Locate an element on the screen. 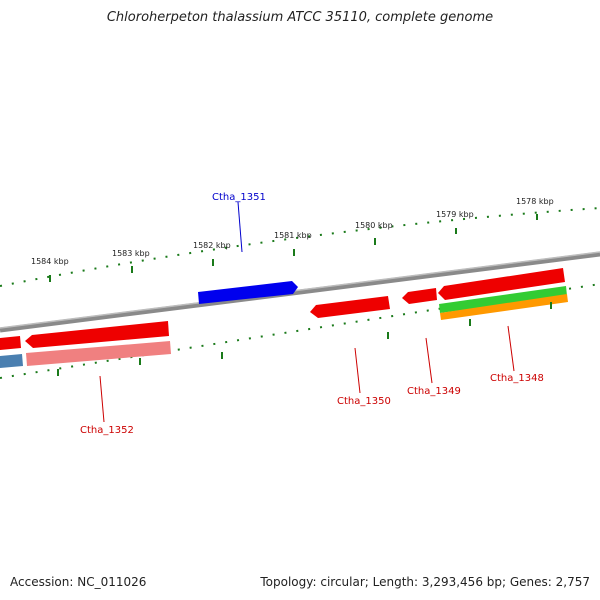  tick-label-1581: 1581 kbp is located at coordinates (293, 235).